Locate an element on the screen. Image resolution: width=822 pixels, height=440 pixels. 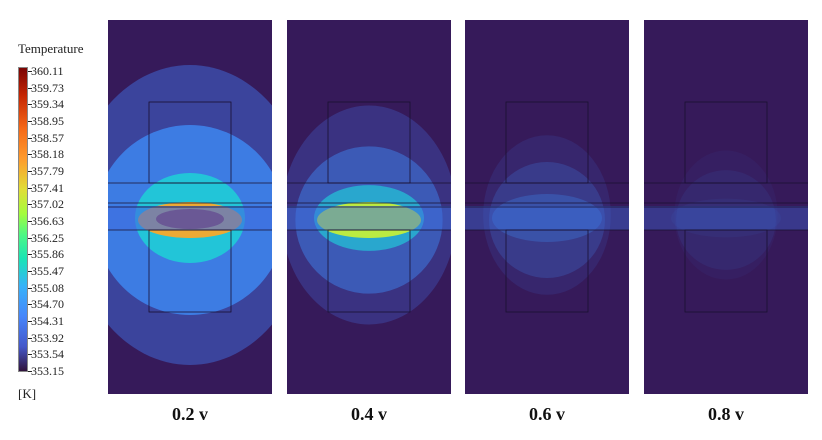
heat-halo is located at coordinates (547, 215).